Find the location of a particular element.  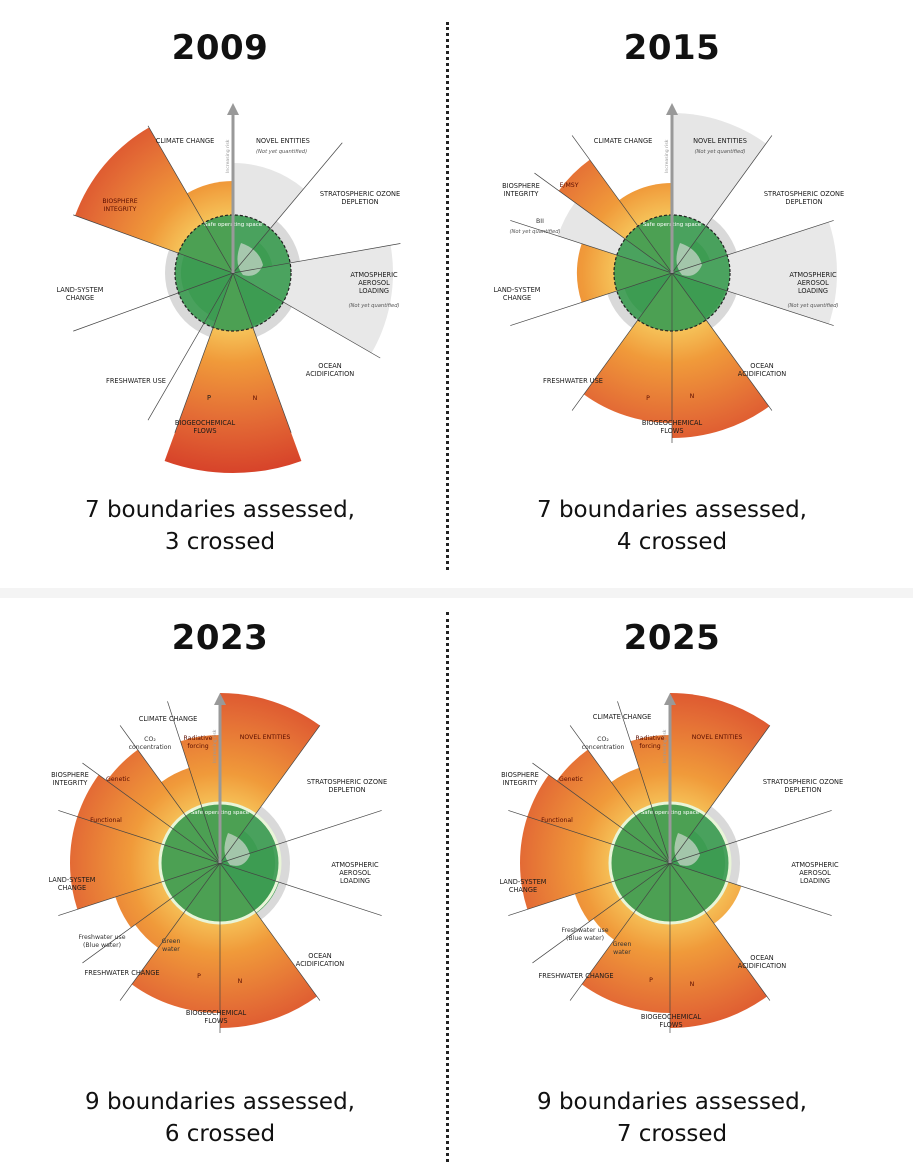

panel-caption: 7 boundaries assessed, 3 crossed is located at coordinates (220, 526).